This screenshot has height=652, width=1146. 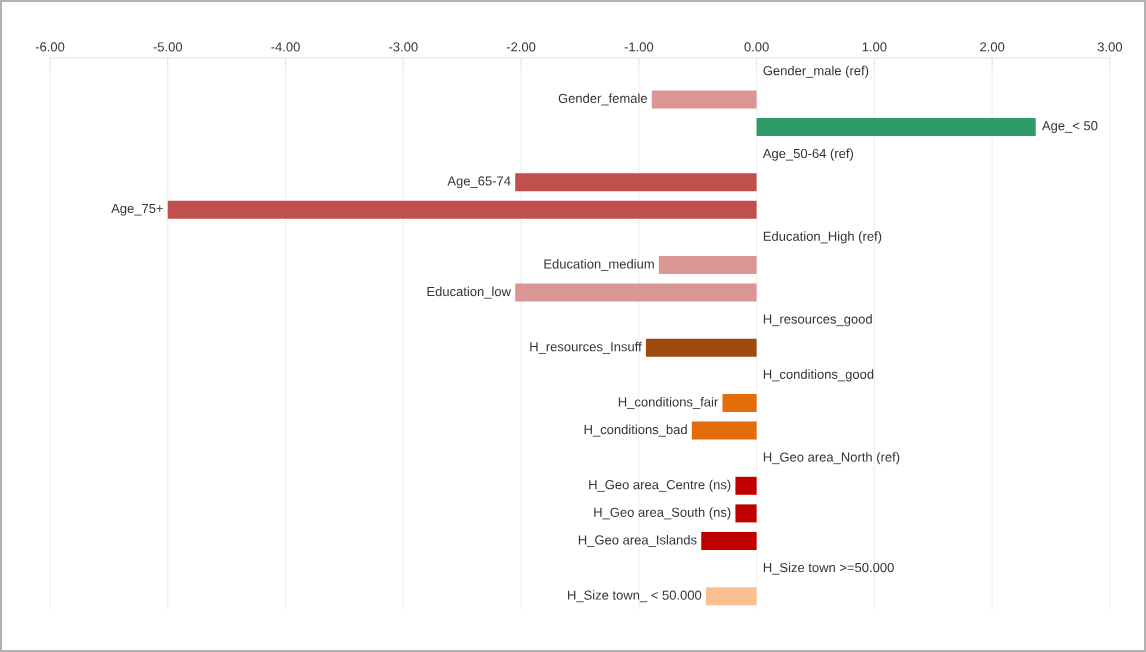 What do you see at coordinates (285, 47) in the screenshot?
I see `x-tick-label: -4.00` at bounding box center [285, 47].